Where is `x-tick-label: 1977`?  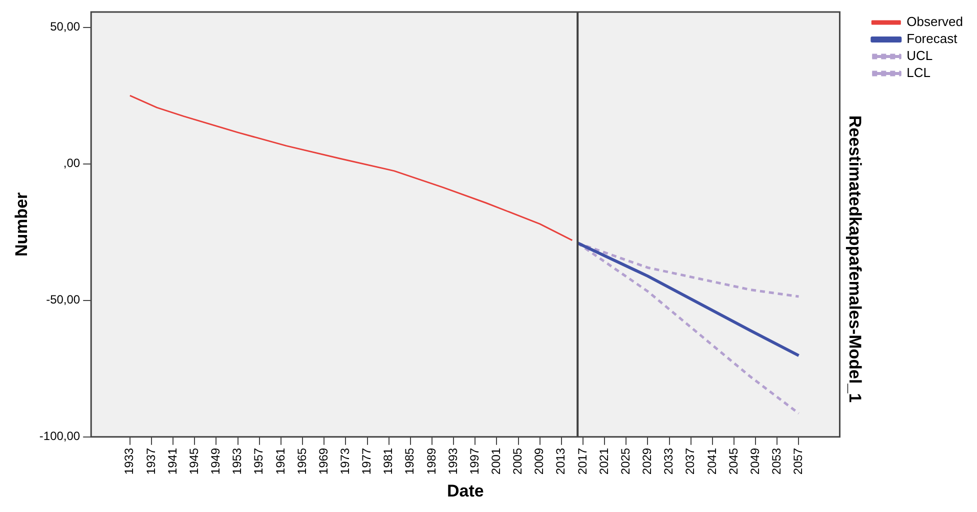 x-tick-label: 1977 is located at coordinates (367, 461).